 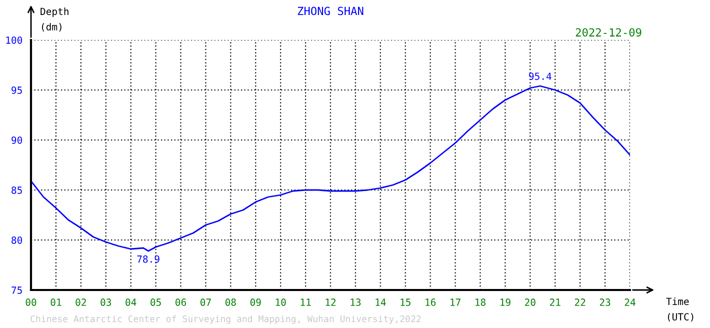 I want to click on x-tick-label: 16, so click(x=431, y=302).